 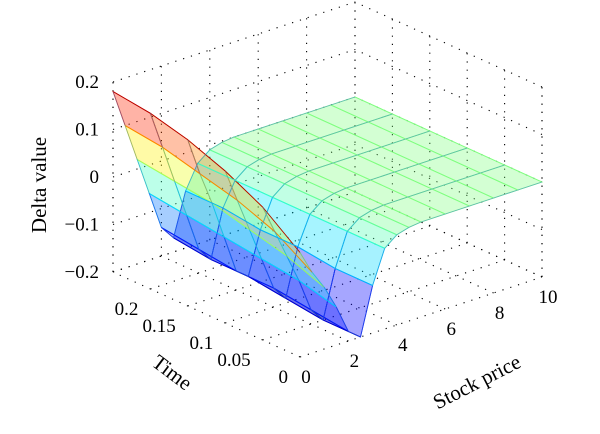 I want to click on y-tick-label: 0.2, so click(x=127, y=309).